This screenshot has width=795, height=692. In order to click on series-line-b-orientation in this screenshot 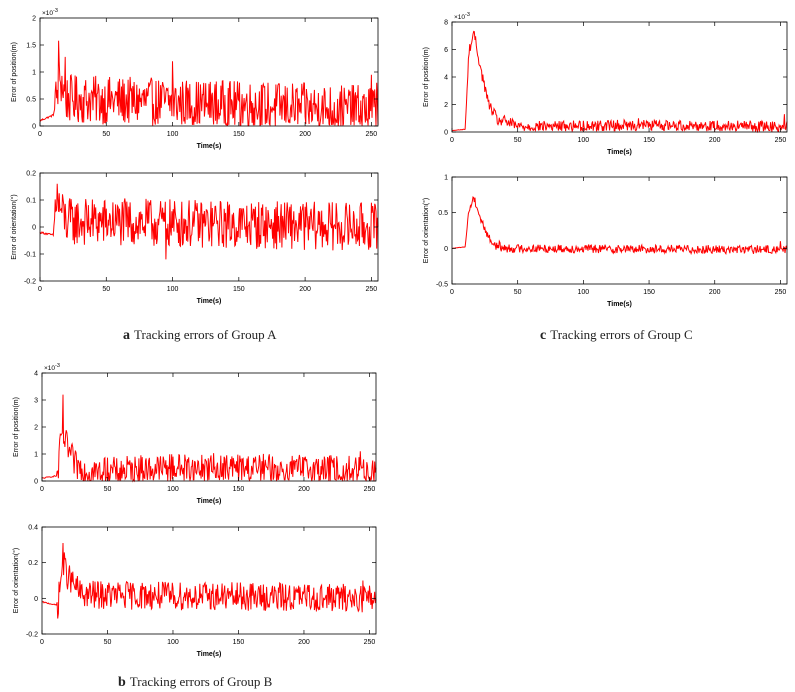, I will do `click(209, 580)`.